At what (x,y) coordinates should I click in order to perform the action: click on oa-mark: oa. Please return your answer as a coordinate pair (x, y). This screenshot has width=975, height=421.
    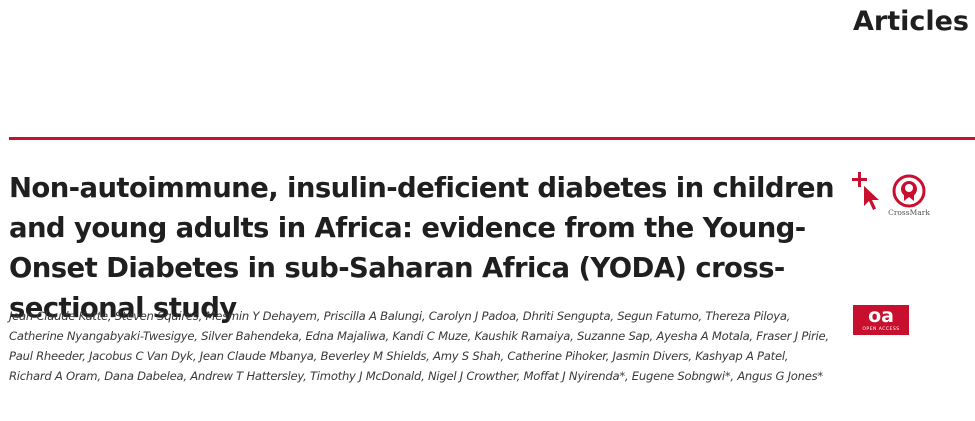
    Looking at the image, I should click on (881, 316).